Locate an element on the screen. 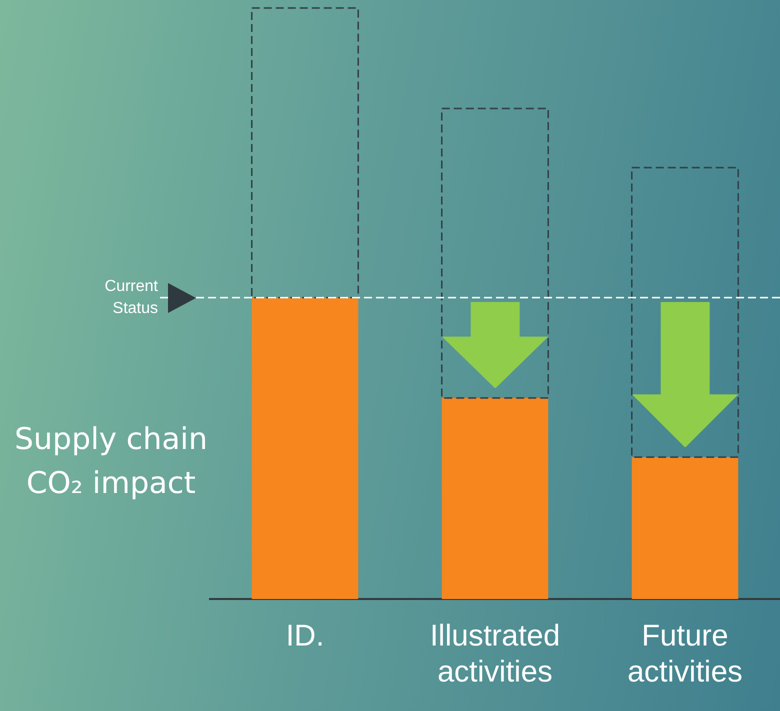 This screenshot has width=780, height=711. x-tick-label: Future activities is located at coordinates (685, 653).